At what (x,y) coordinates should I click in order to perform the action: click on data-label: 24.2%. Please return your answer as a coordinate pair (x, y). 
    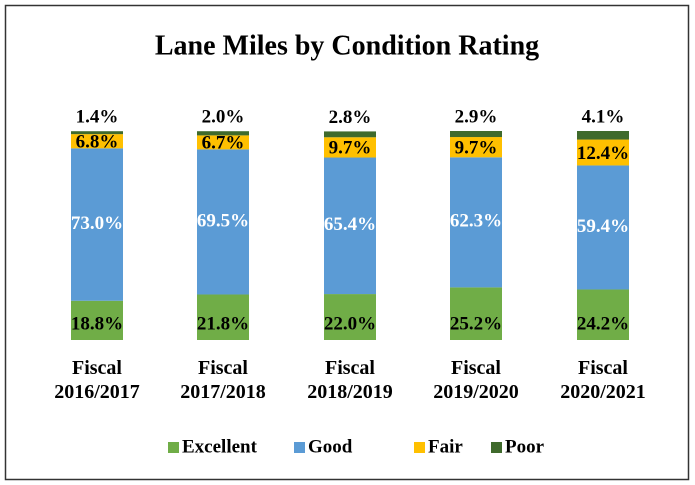
    Looking at the image, I should click on (603, 323).